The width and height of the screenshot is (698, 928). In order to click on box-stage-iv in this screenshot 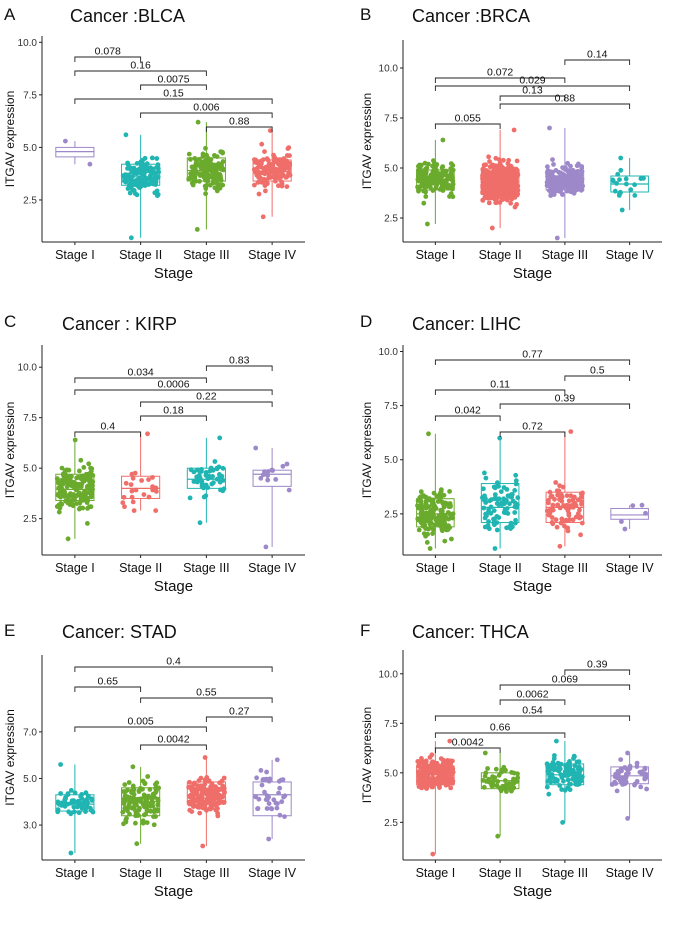, I will do `click(272, 497)`.